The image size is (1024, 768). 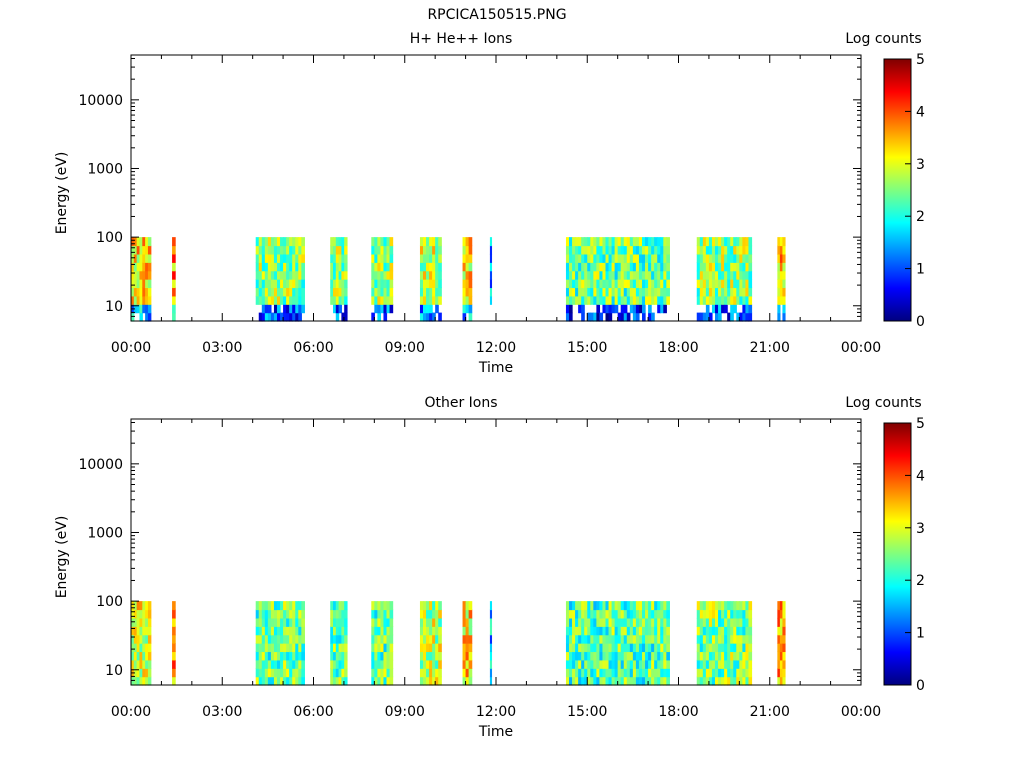 I want to click on x-tick-label: 09:00, so click(x=405, y=348).